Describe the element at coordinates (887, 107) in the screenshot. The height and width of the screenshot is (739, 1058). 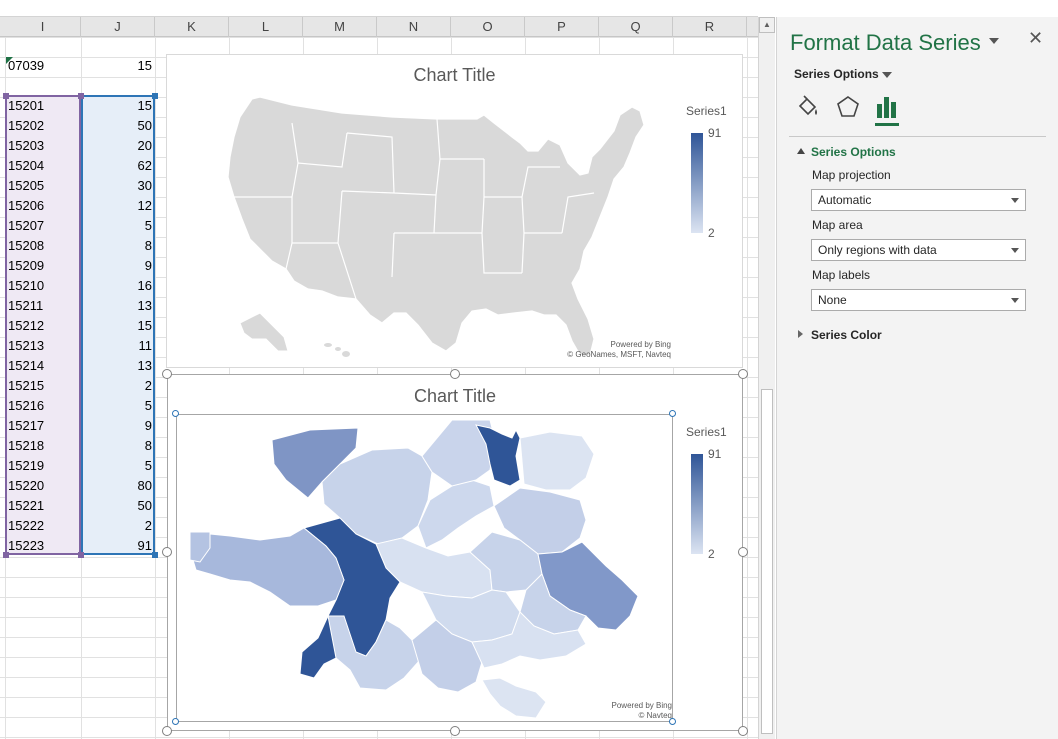
I see `series-options-chart-icon` at that location.